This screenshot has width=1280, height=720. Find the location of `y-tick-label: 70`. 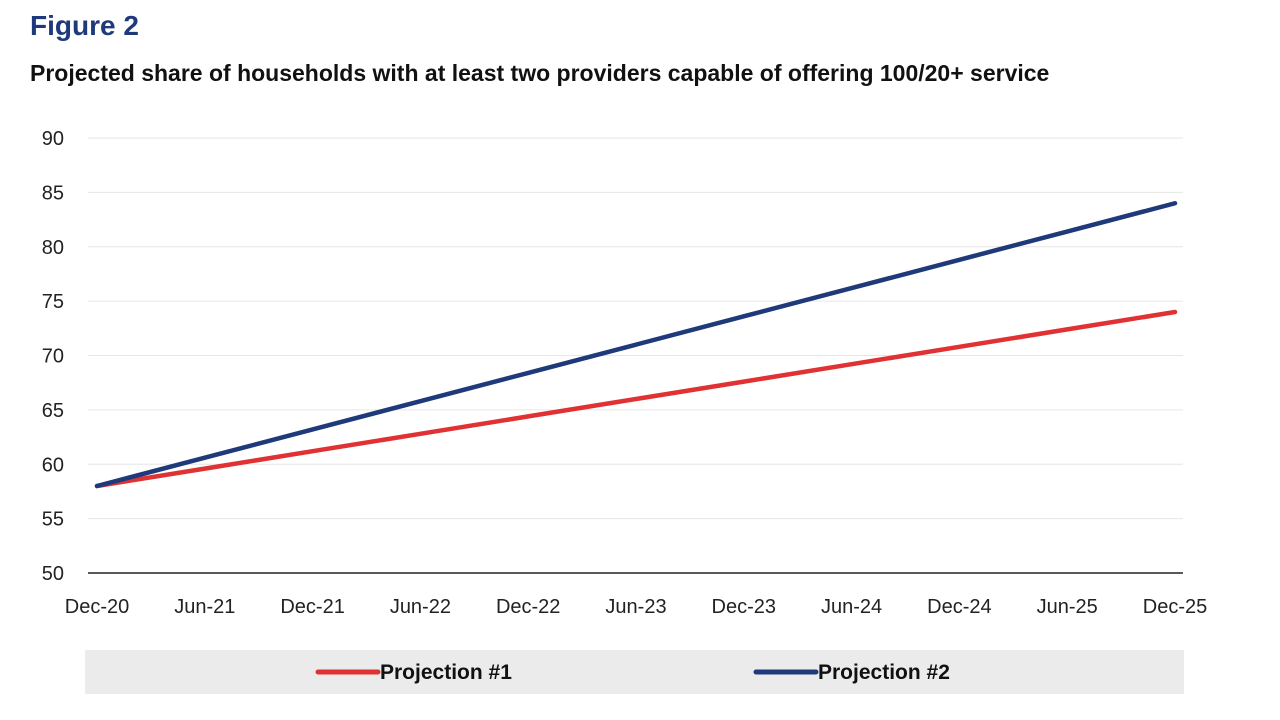

y-tick-label: 70 is located at coordinates (53, 357).